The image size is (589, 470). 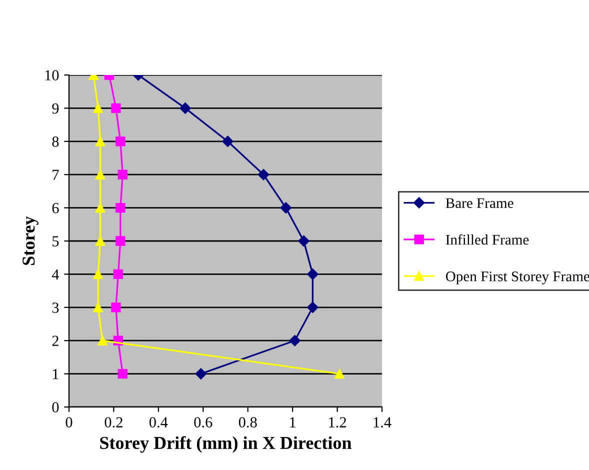 I want to click on x-tick-label: 0.6, so click(x=203, y=422).